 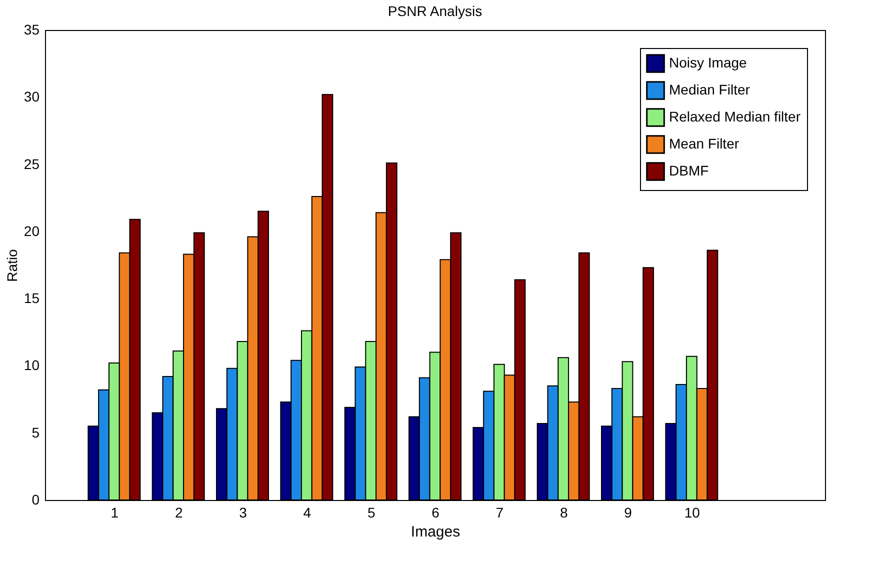 I want to click on x-tick-label: 8, so click(x=564, y=512).